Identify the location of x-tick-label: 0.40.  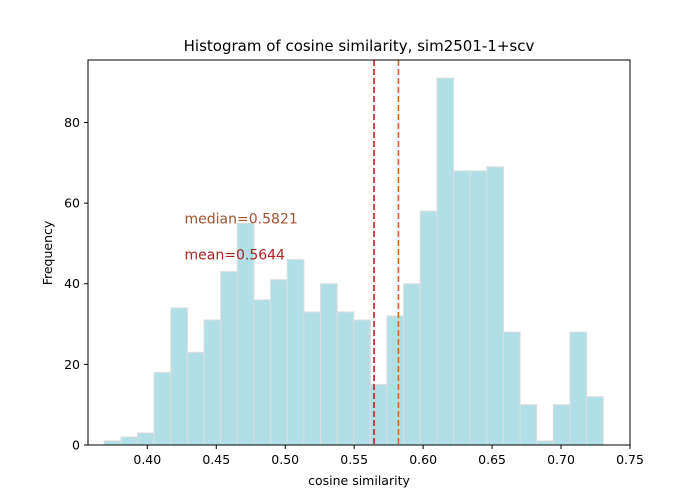
(147, 459).